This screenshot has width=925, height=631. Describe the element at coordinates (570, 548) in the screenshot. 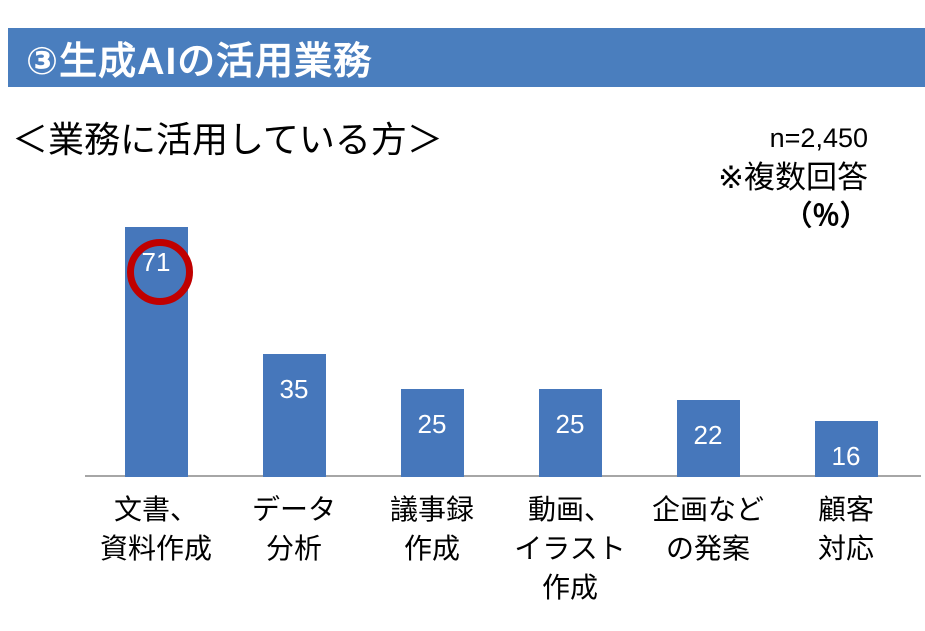

I see `category-label: 動画、 イラスト 作成` at that location.